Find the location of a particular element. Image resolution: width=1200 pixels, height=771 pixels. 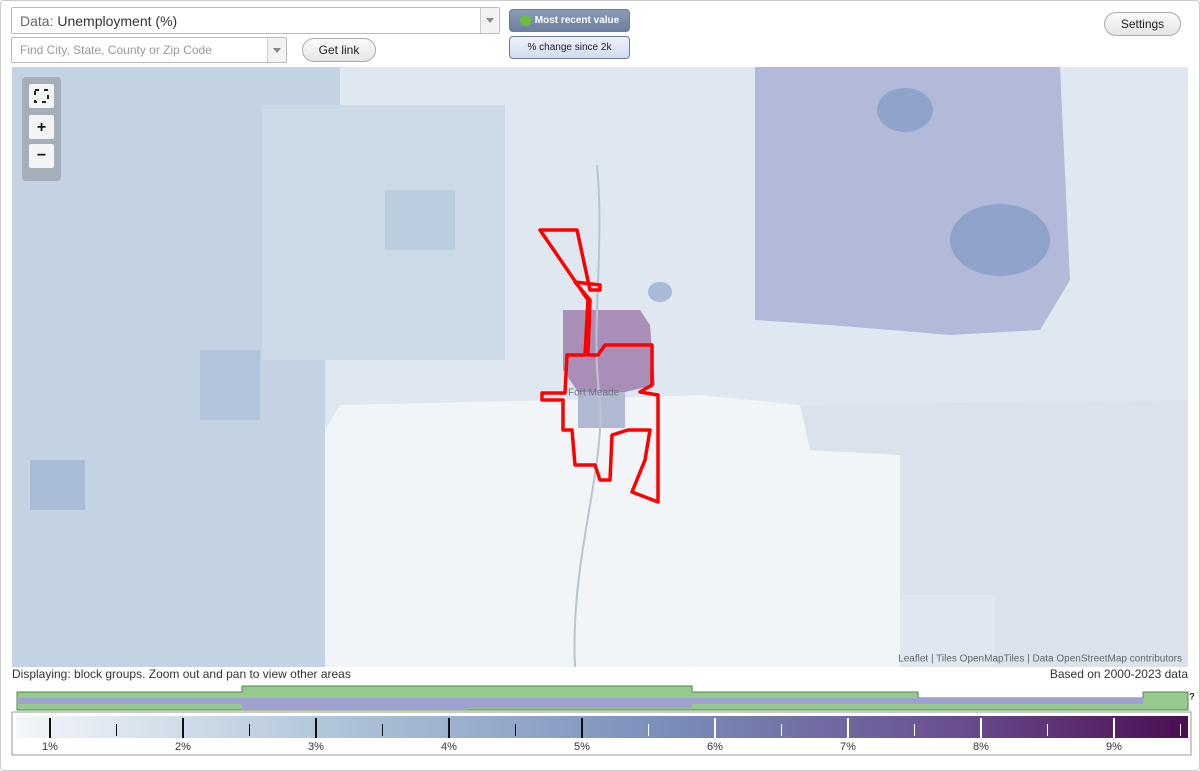

data-value: Unemployment (%) is located at coordinates (117, 21).